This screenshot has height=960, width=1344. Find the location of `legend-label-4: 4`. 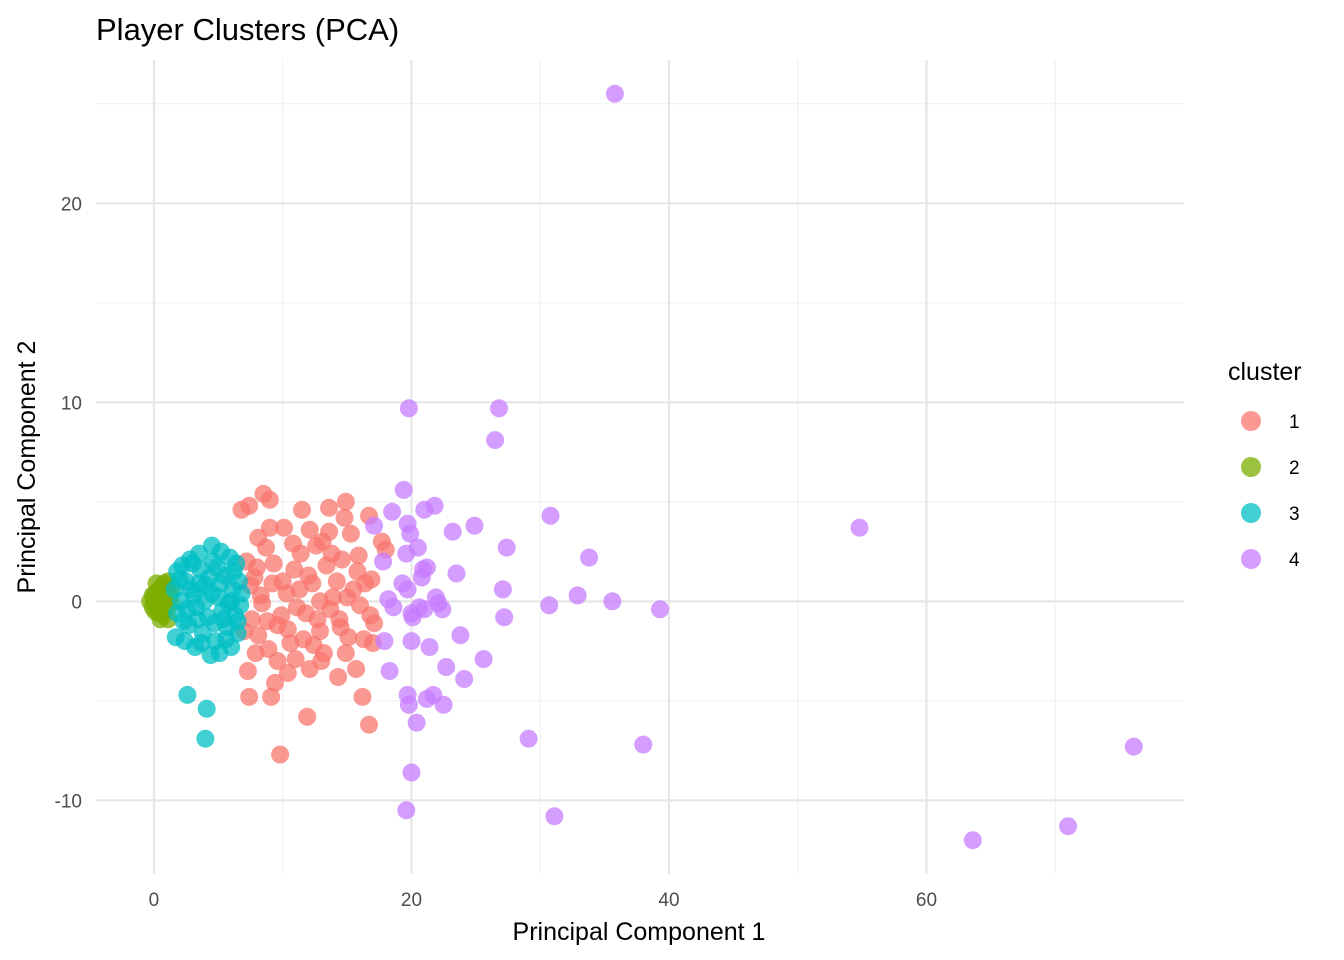

legend-label-4: 4 is located at coordinates (1294, 560).